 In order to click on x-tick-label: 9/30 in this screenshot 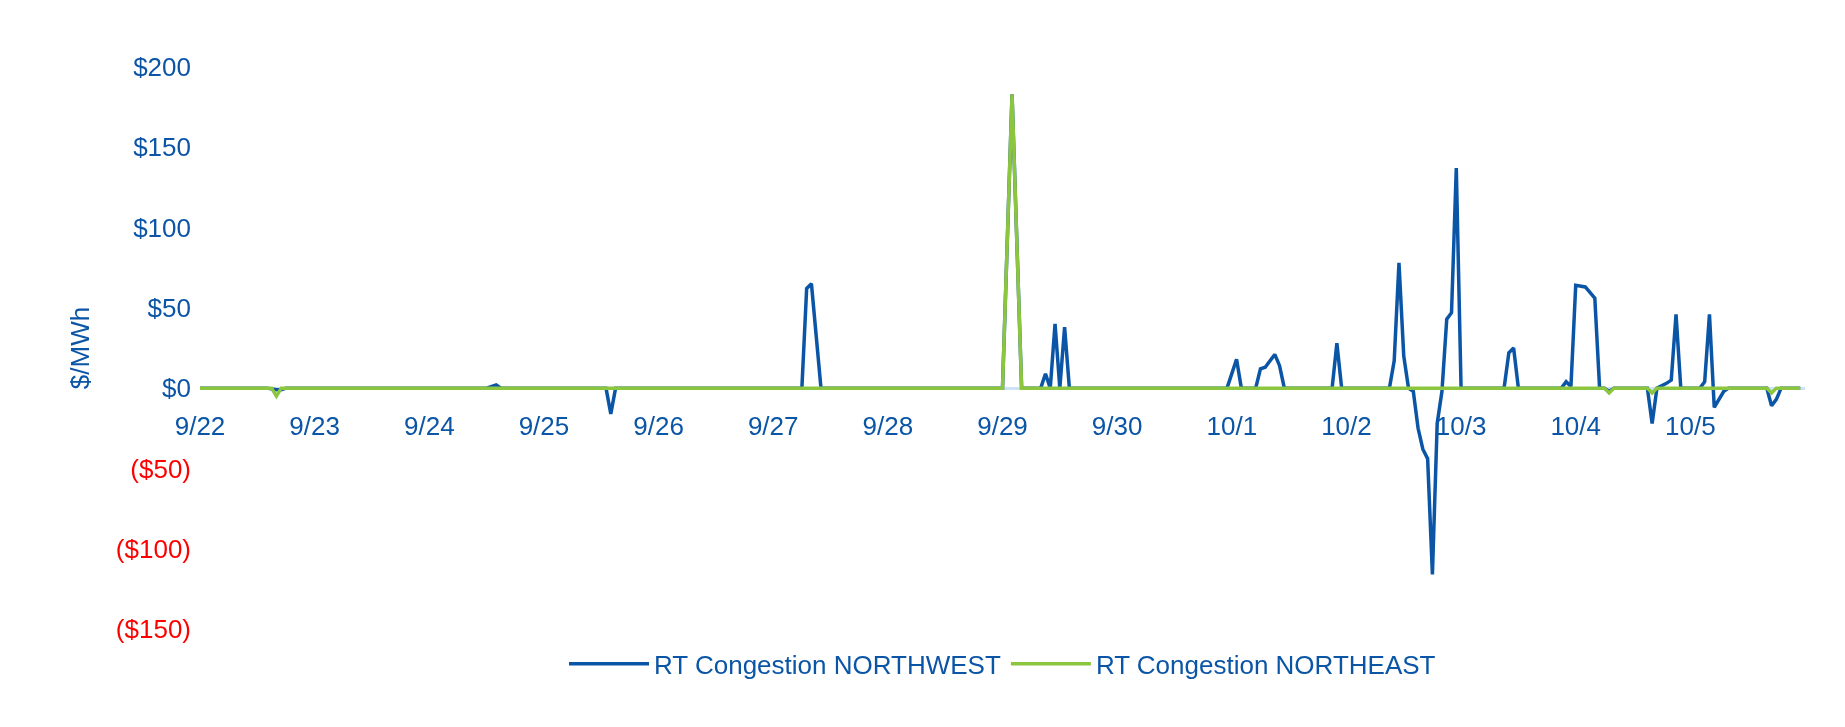, I will do `click(1117, 426)`.